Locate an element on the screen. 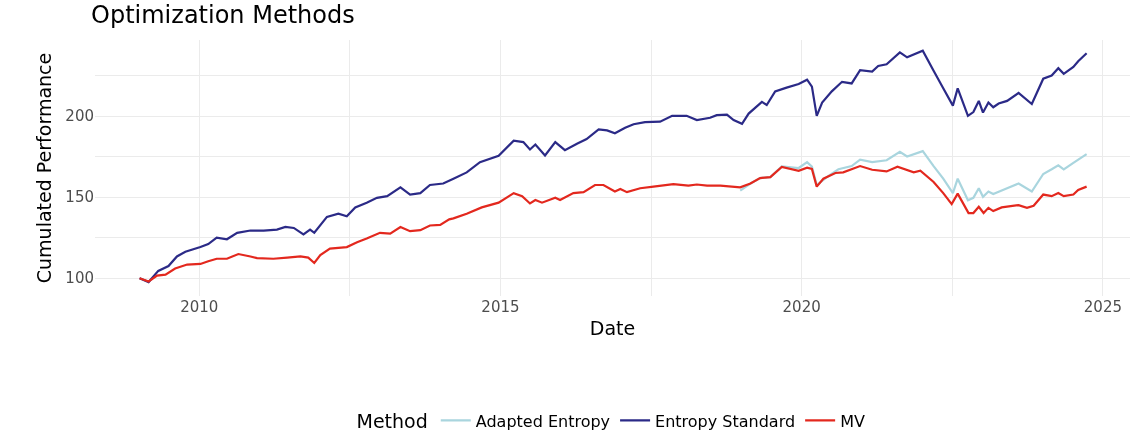  y-tick-label: 150 is located at coordinates (79, 197).